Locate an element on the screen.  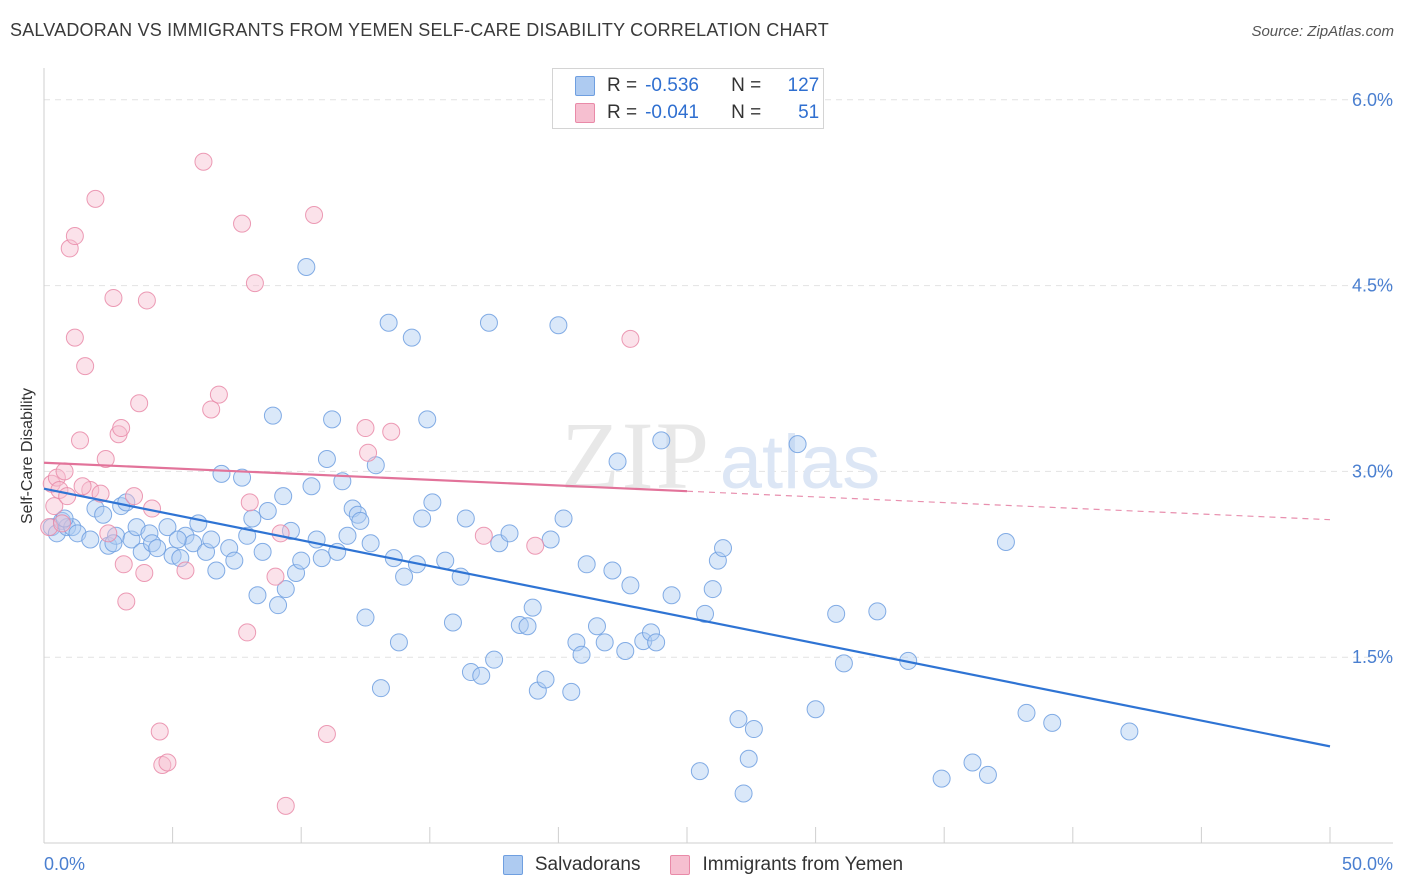
y-tick-label: 3.0% is located at coordinates (1372, 471).